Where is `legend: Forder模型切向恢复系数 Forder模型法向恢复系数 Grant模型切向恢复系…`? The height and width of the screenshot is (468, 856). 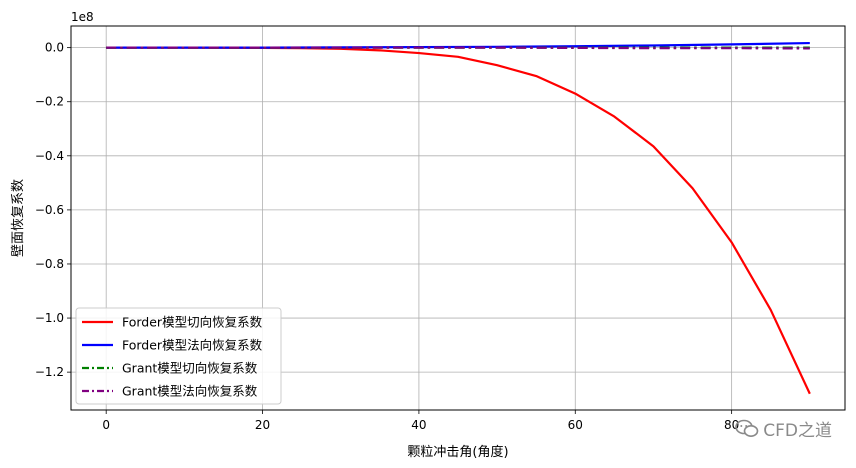
legend: Forder模型切向恢复系数 Forder模型法向恢复系数 Grant模型切向恢复系… is located at coordinates (178, 356).